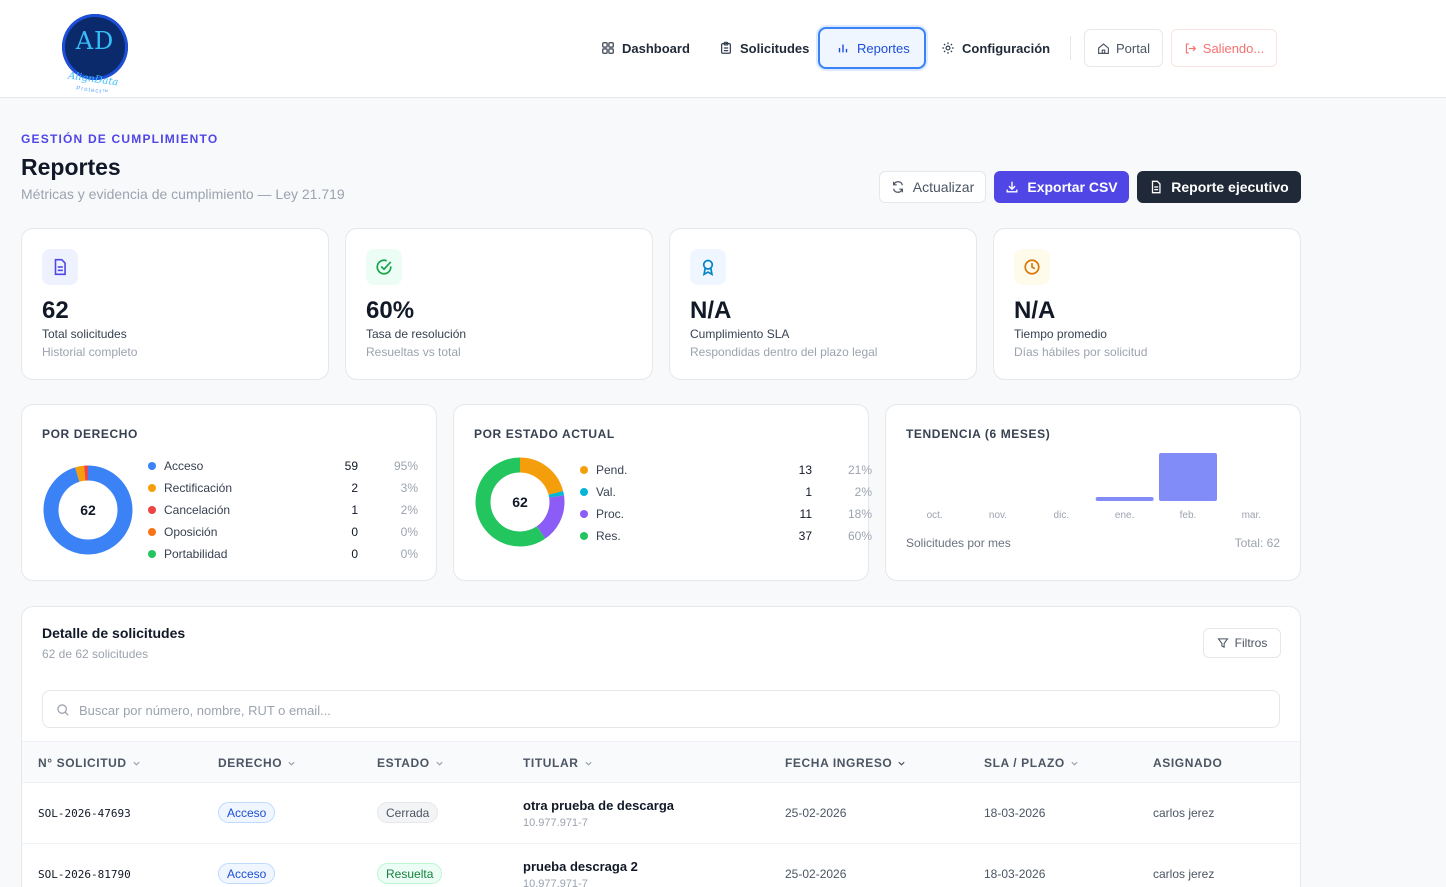  What do you see at coordinates (859, 514) in the screenshot?
I see `legend-percent: 18%` at bounding box center [859, 514].